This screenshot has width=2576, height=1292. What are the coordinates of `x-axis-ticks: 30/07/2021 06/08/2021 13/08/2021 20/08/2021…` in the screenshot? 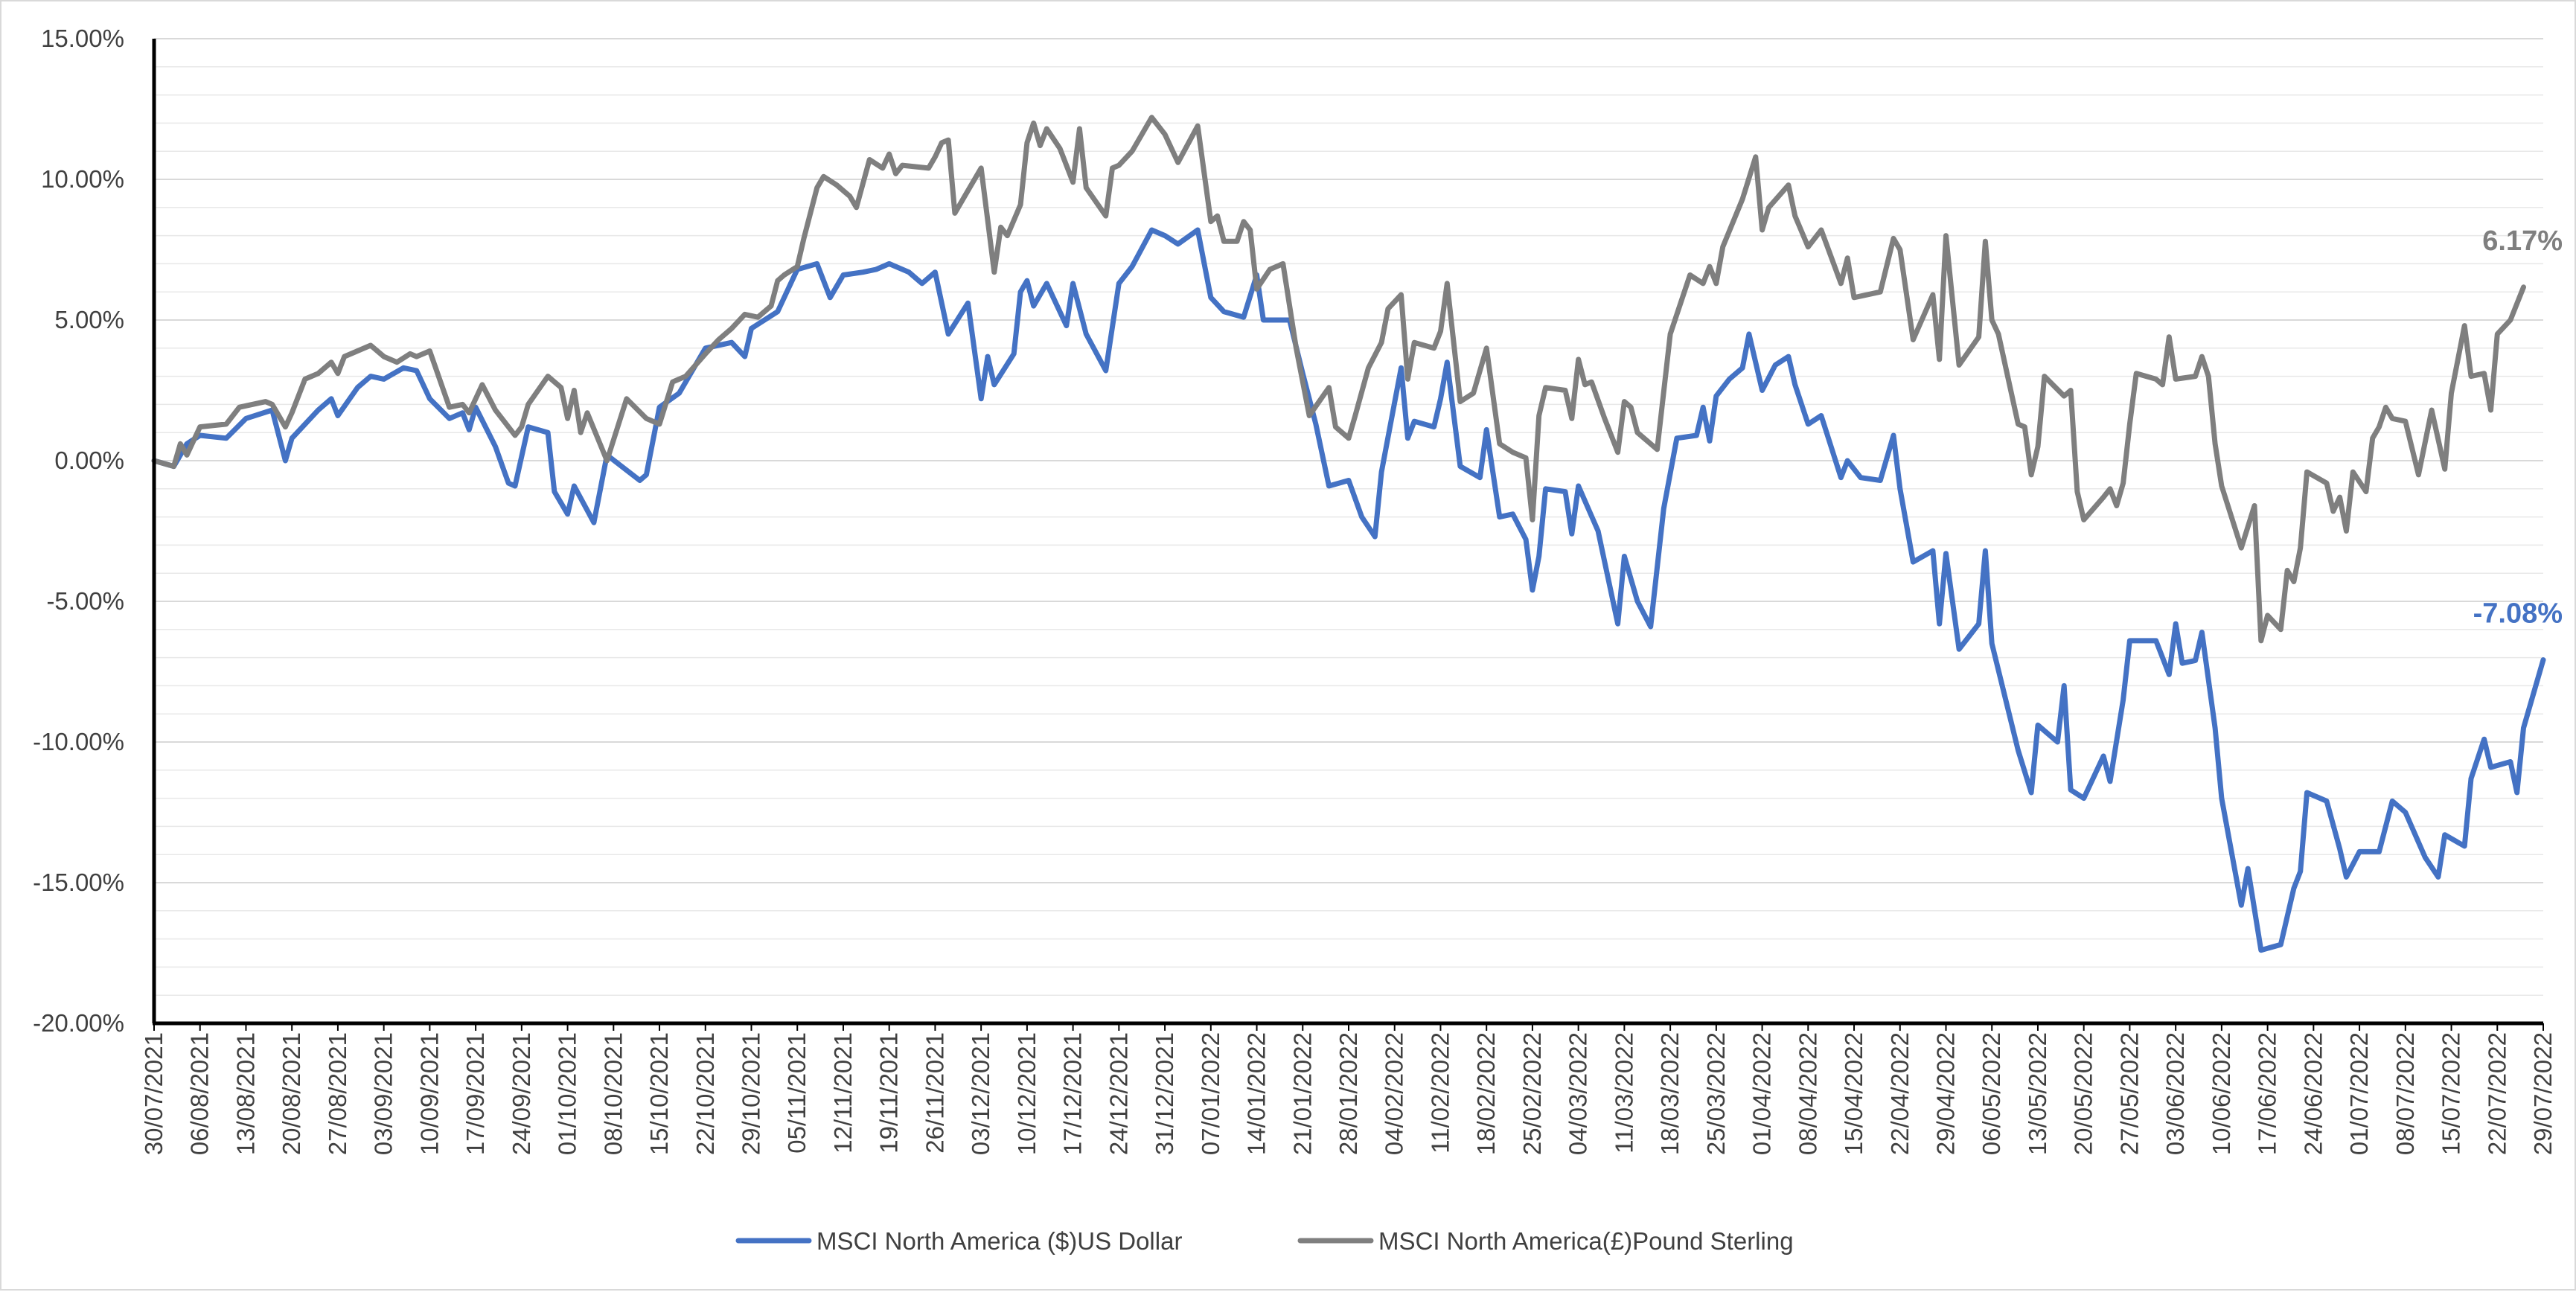 It's located at (1348, 1089).